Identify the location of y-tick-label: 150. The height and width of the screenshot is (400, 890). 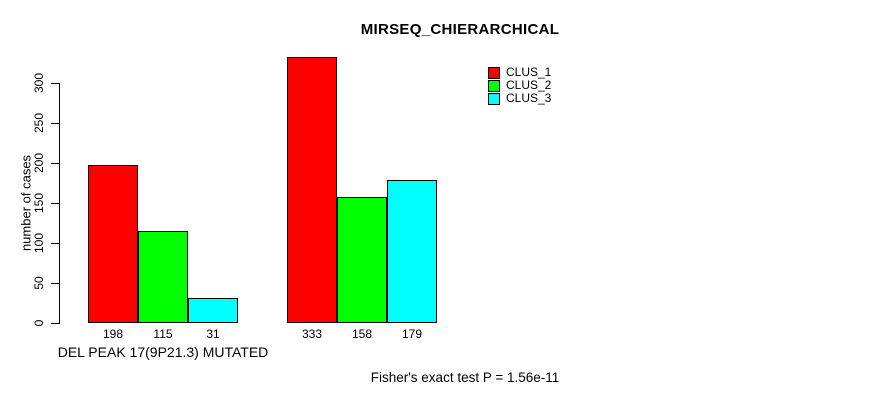
(39, 203).